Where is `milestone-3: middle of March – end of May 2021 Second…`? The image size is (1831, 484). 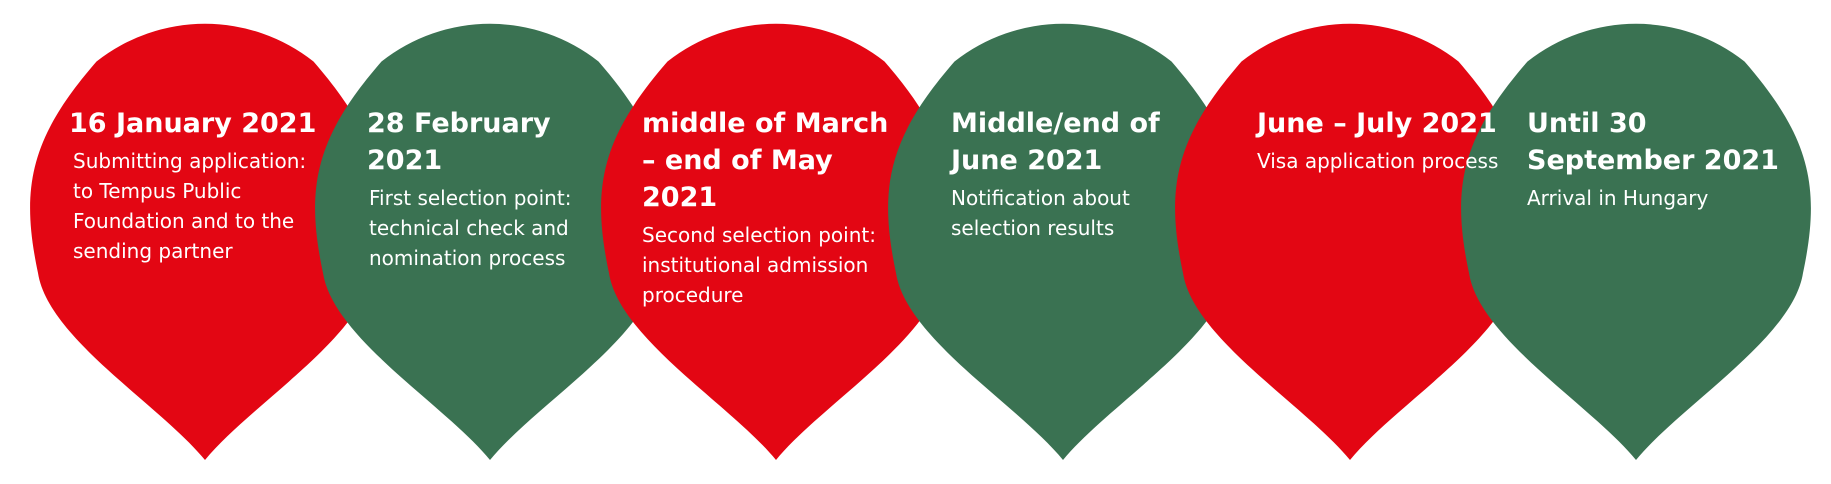
milestone-3: middle of March – end of May 2021 Second… is located at coordinates (769, 207).